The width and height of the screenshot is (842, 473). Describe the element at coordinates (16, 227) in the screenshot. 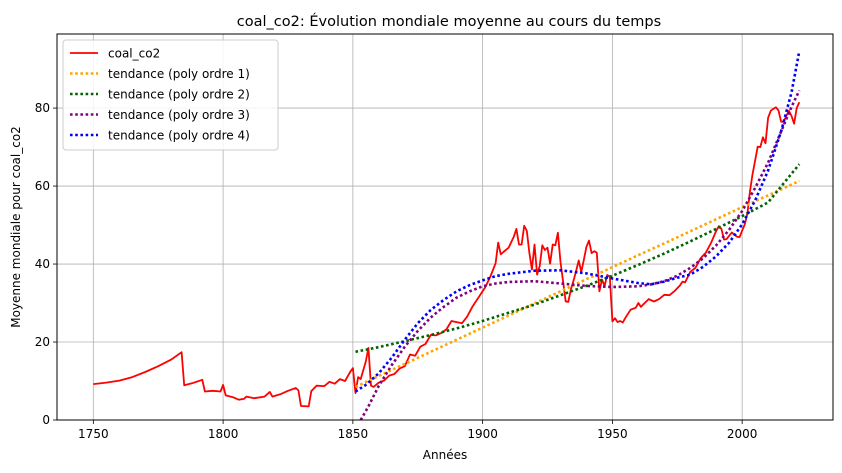

I see `y-axis-label: Moyenne mondiale pour coal_co2` at that location.